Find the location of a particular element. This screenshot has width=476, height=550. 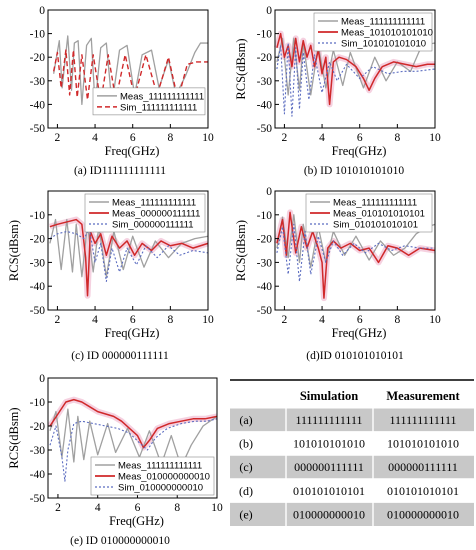

legend-label: Meas_010000000010 is located at coordinates (164, 477).